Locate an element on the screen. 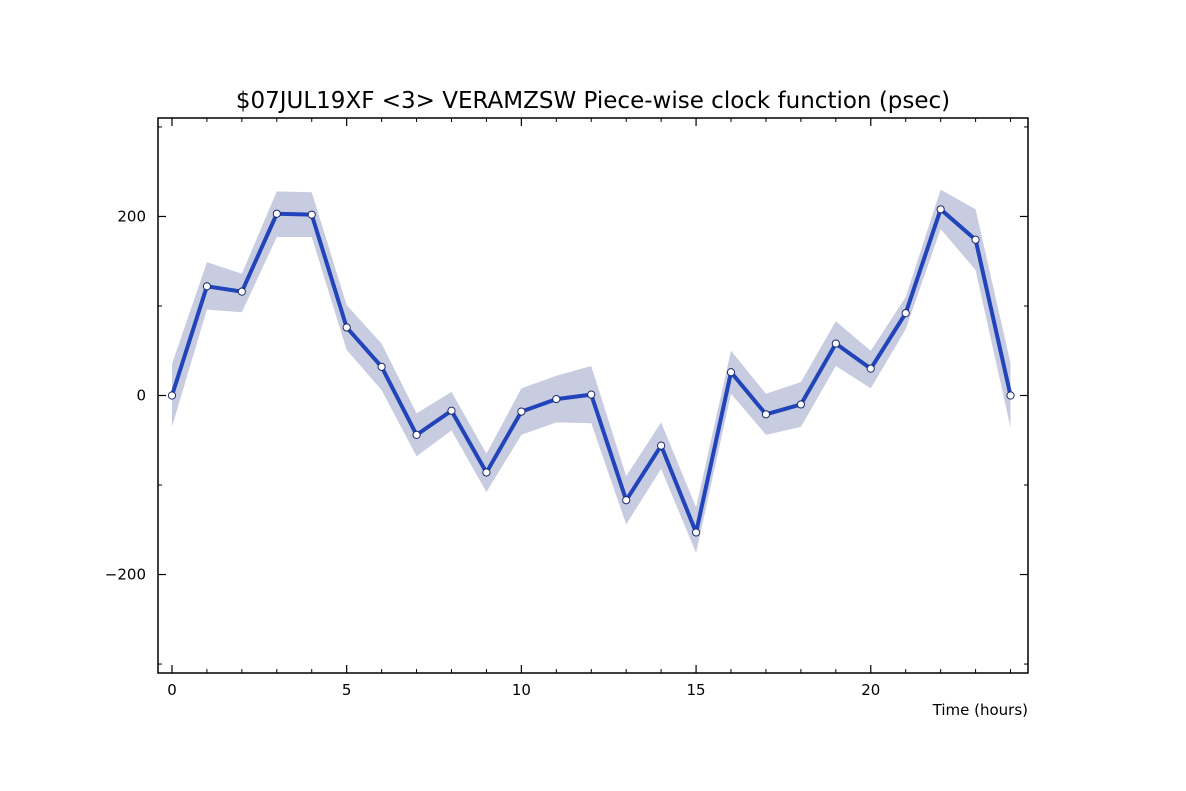  y-tick-label: −200 is located at coordinates (125, 575).